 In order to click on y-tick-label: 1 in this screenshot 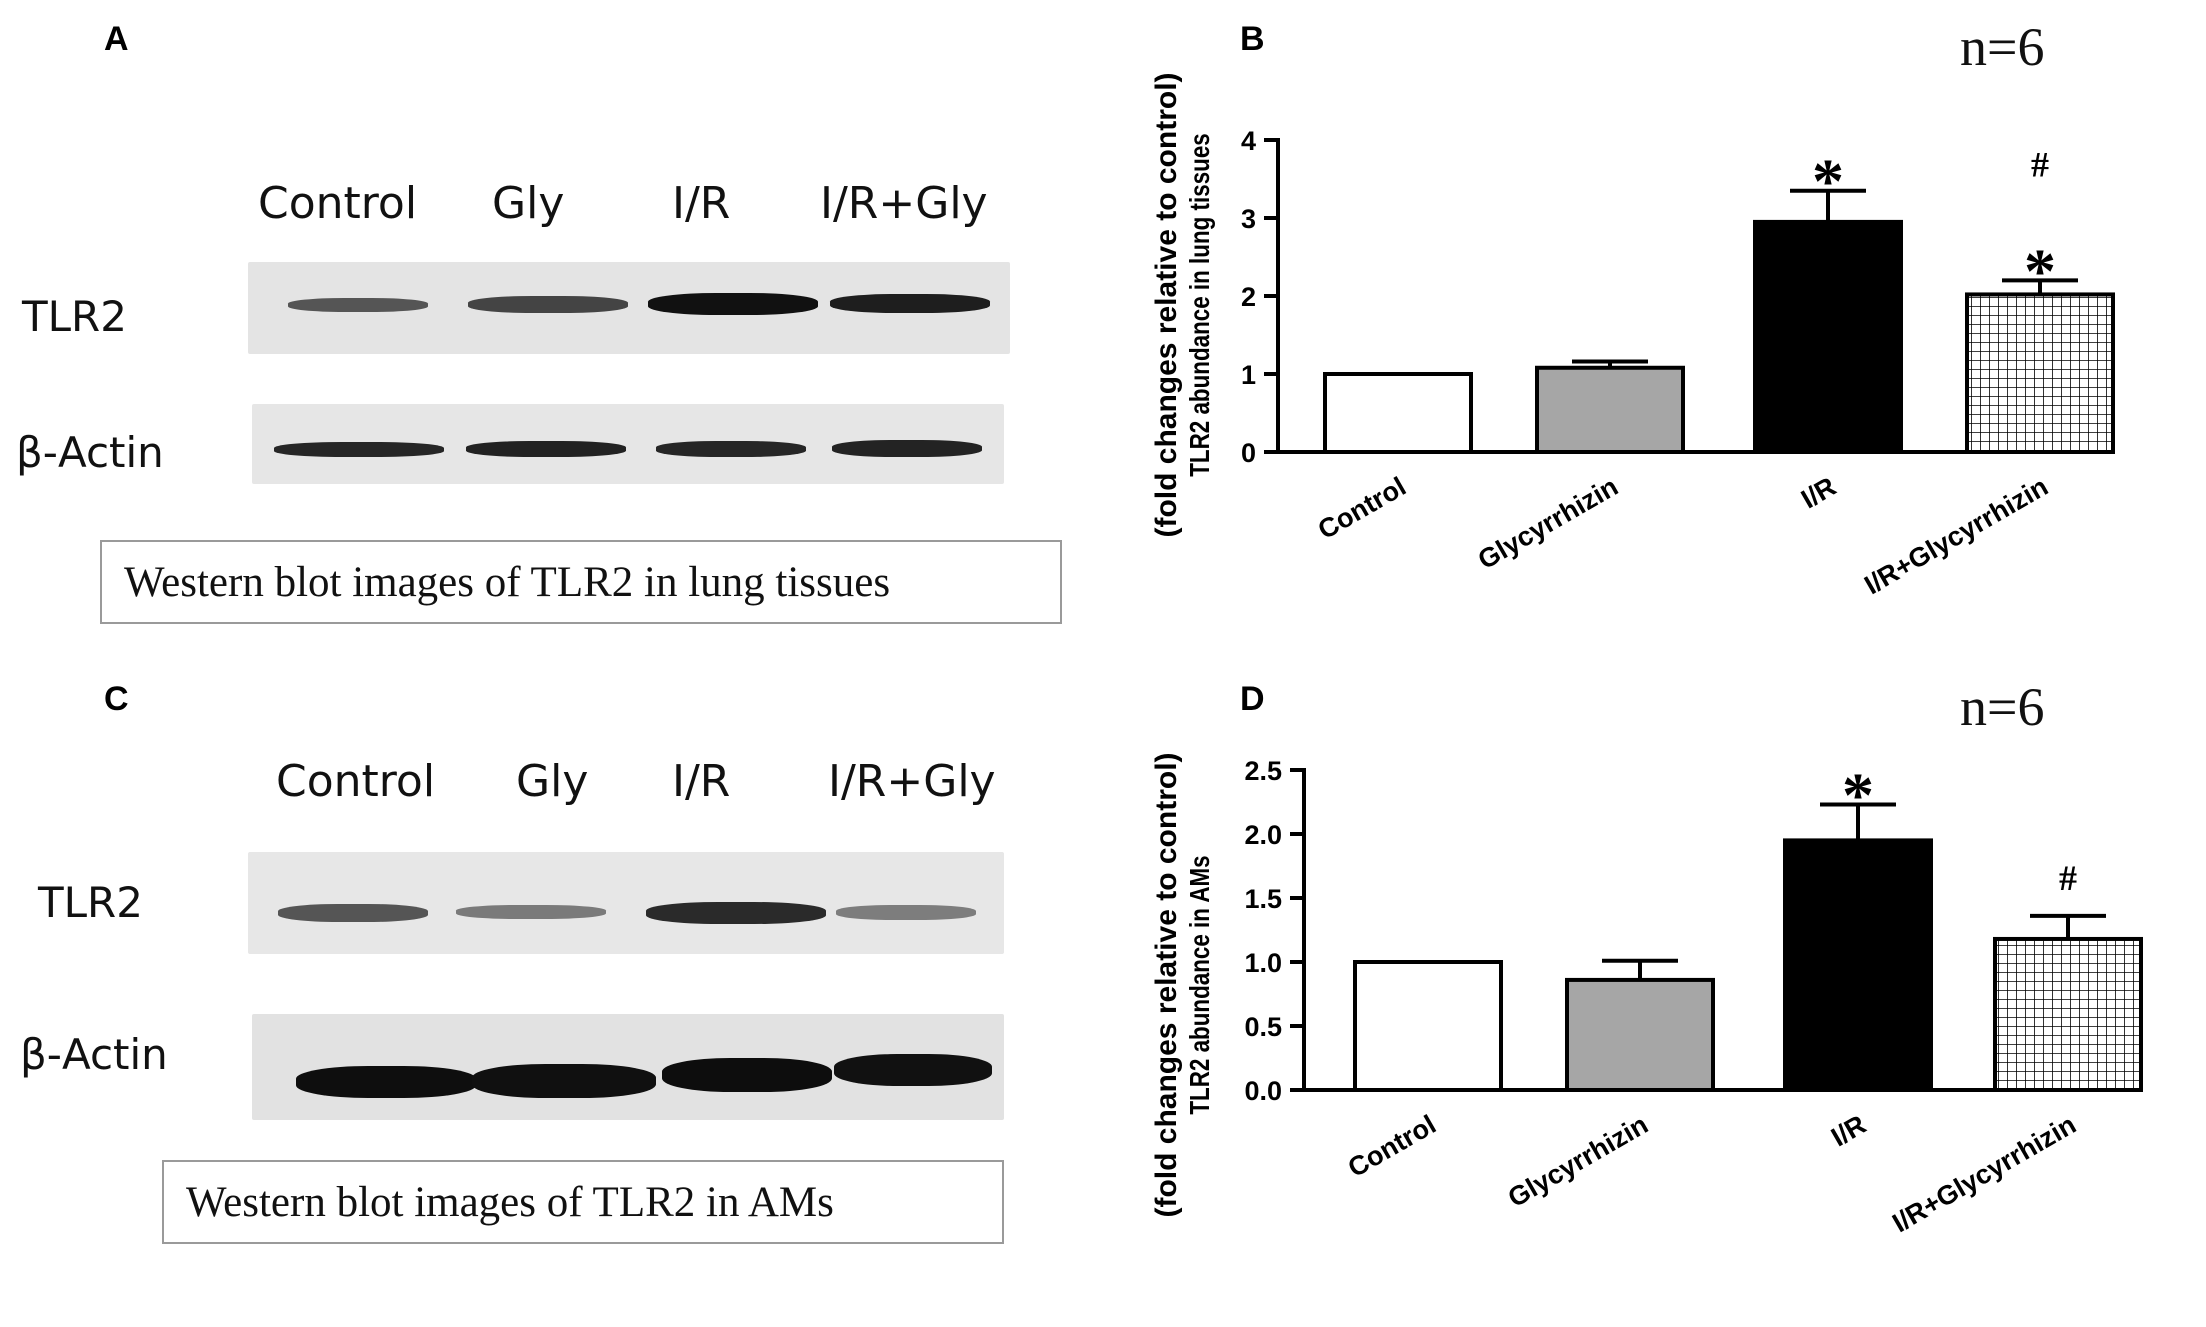, I will do `click(1248, 375)`.